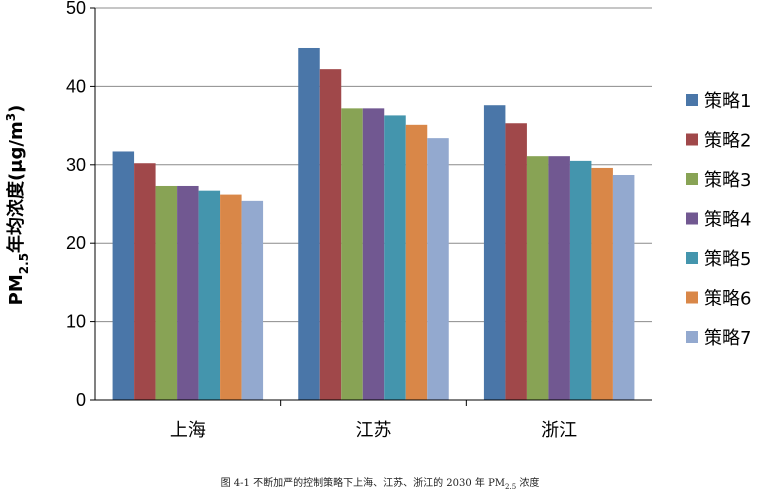 The height and width of the screenshot is (491, 760). I want to click on legend-label: 策略1, so click(727, 101).